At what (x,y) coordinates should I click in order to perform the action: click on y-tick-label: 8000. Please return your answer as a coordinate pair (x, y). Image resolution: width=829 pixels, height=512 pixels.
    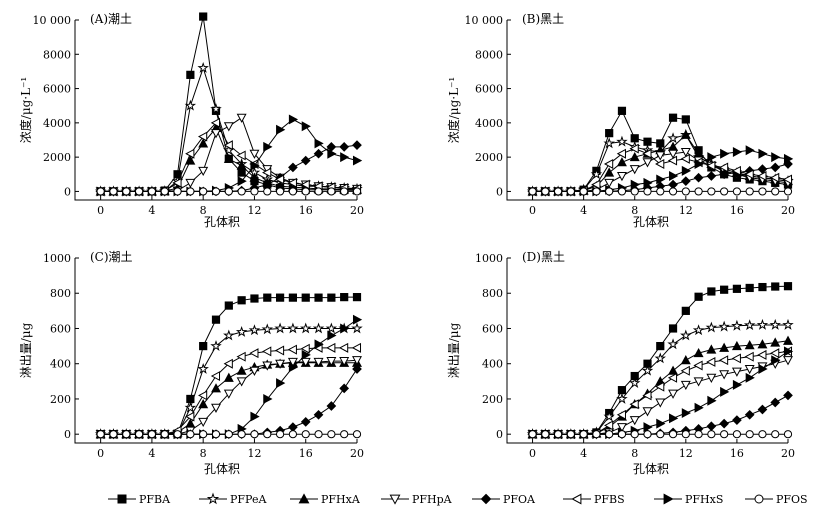
    Looking at the image, I should click on (489, 54).